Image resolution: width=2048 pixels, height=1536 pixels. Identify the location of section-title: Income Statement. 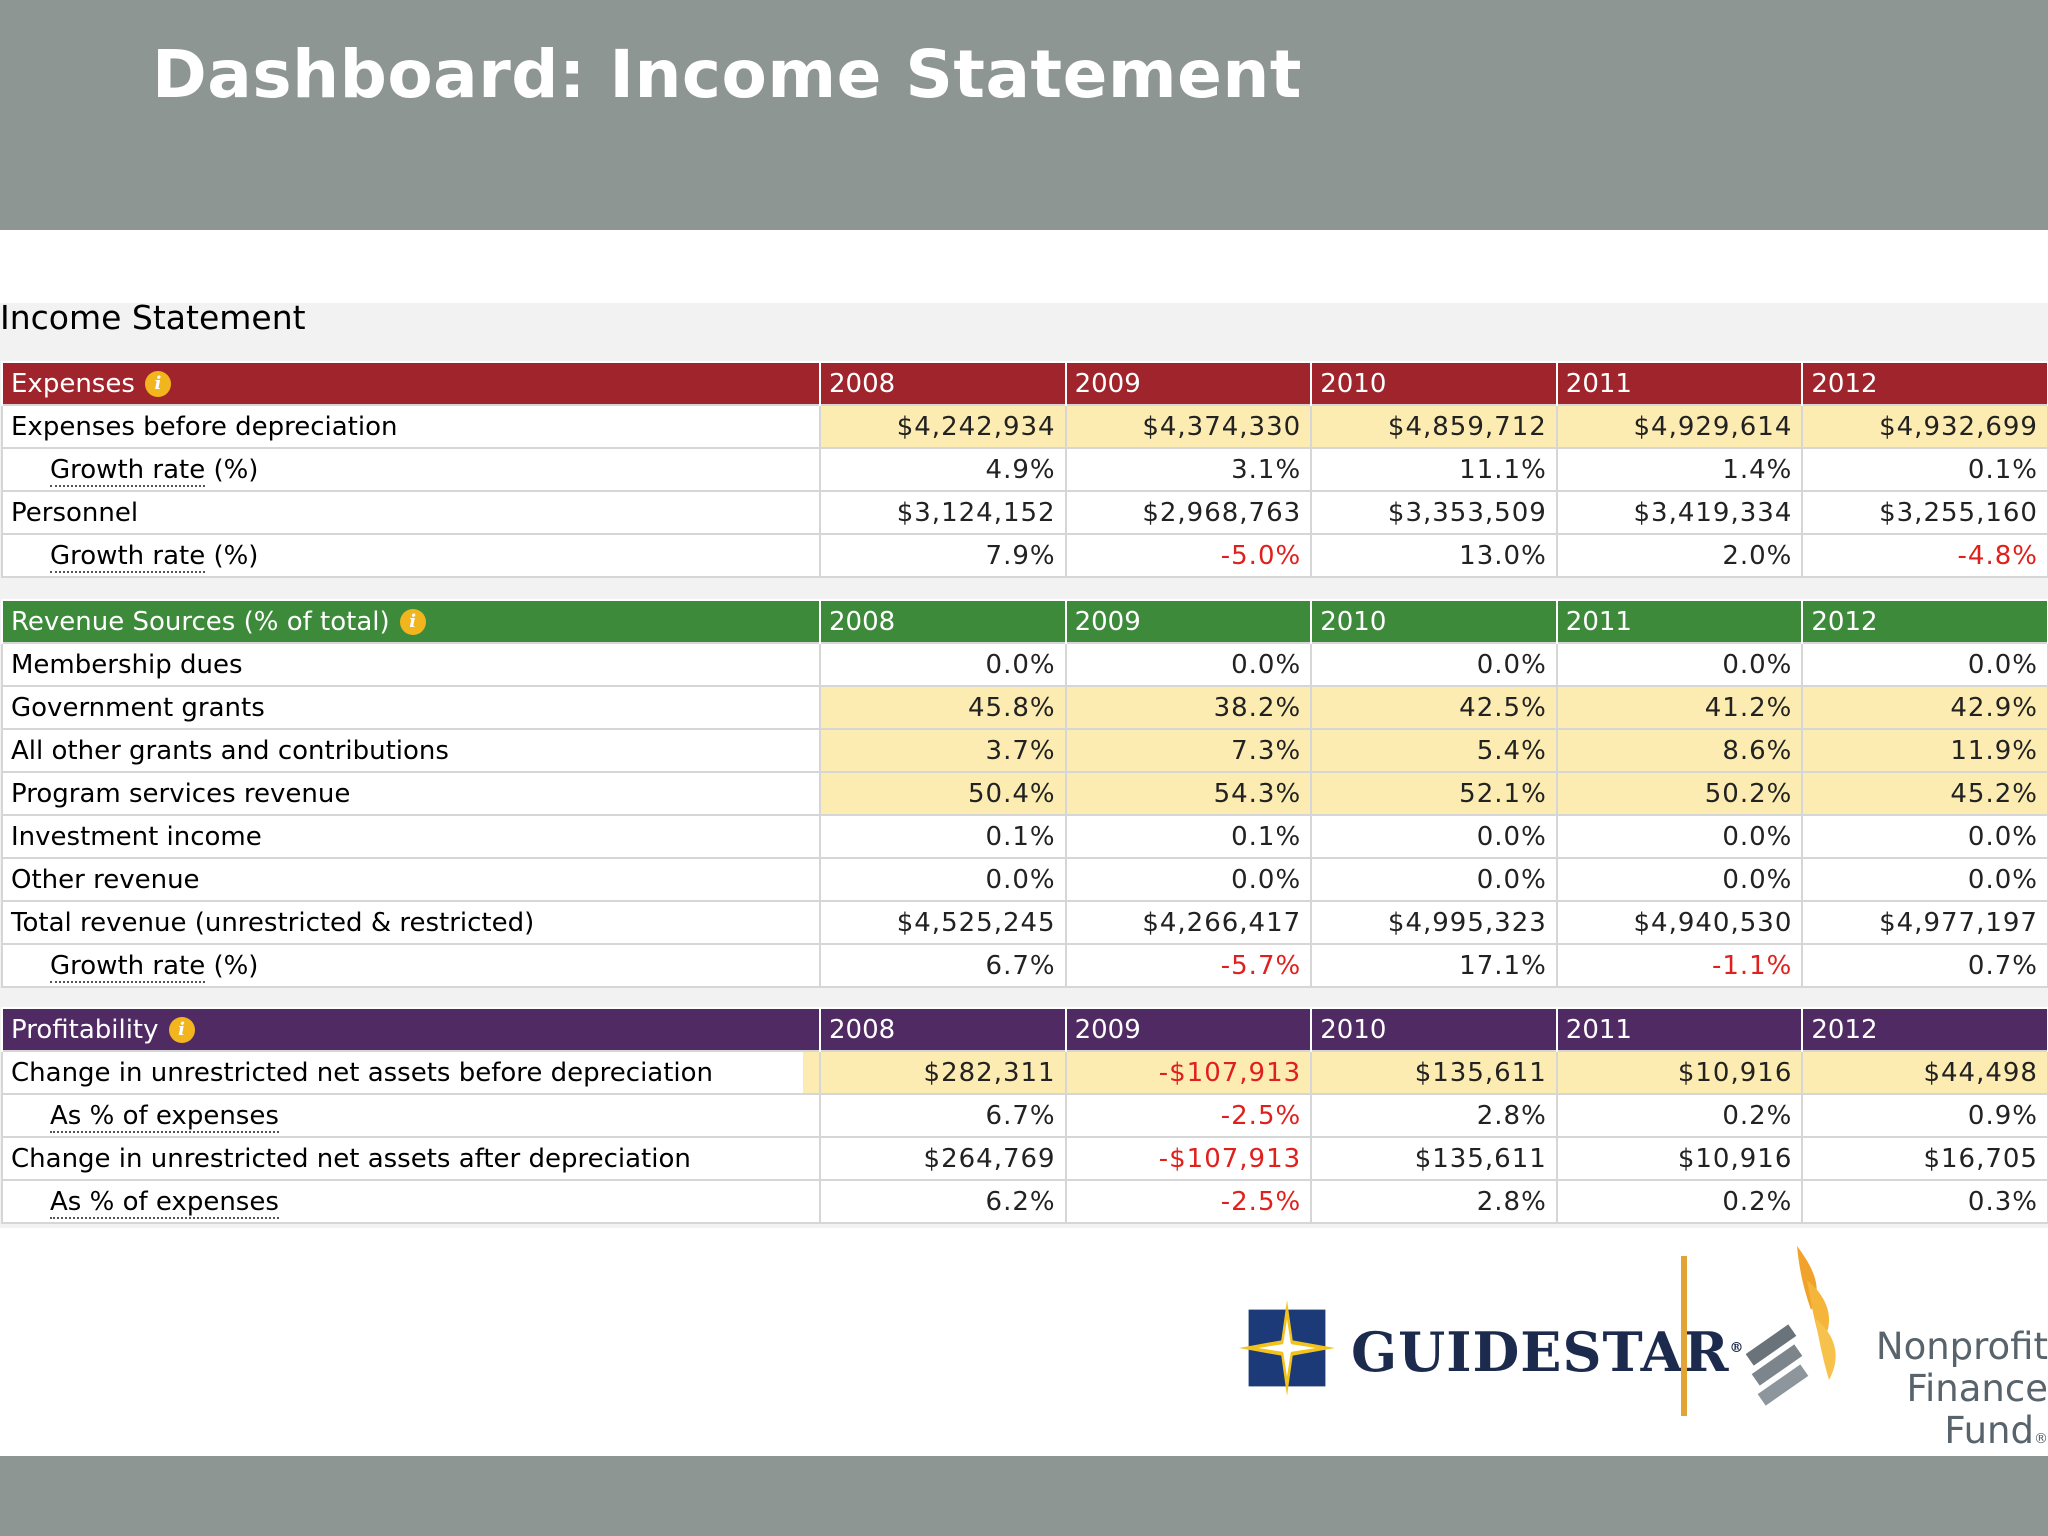
(153, 317).